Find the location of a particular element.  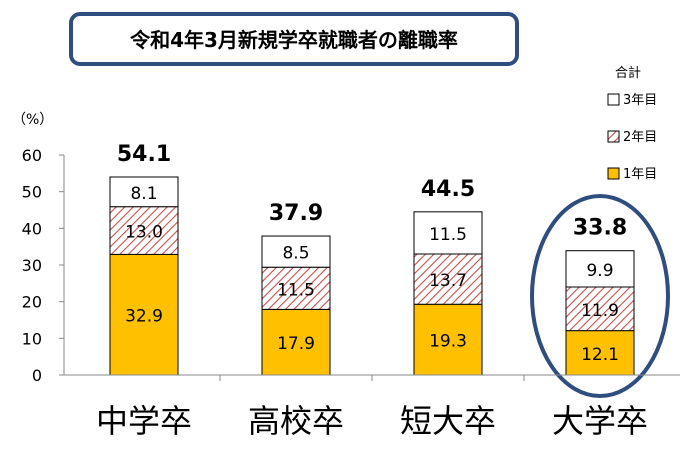

y-tick-label: 0 is located at coordinates (37, 375).